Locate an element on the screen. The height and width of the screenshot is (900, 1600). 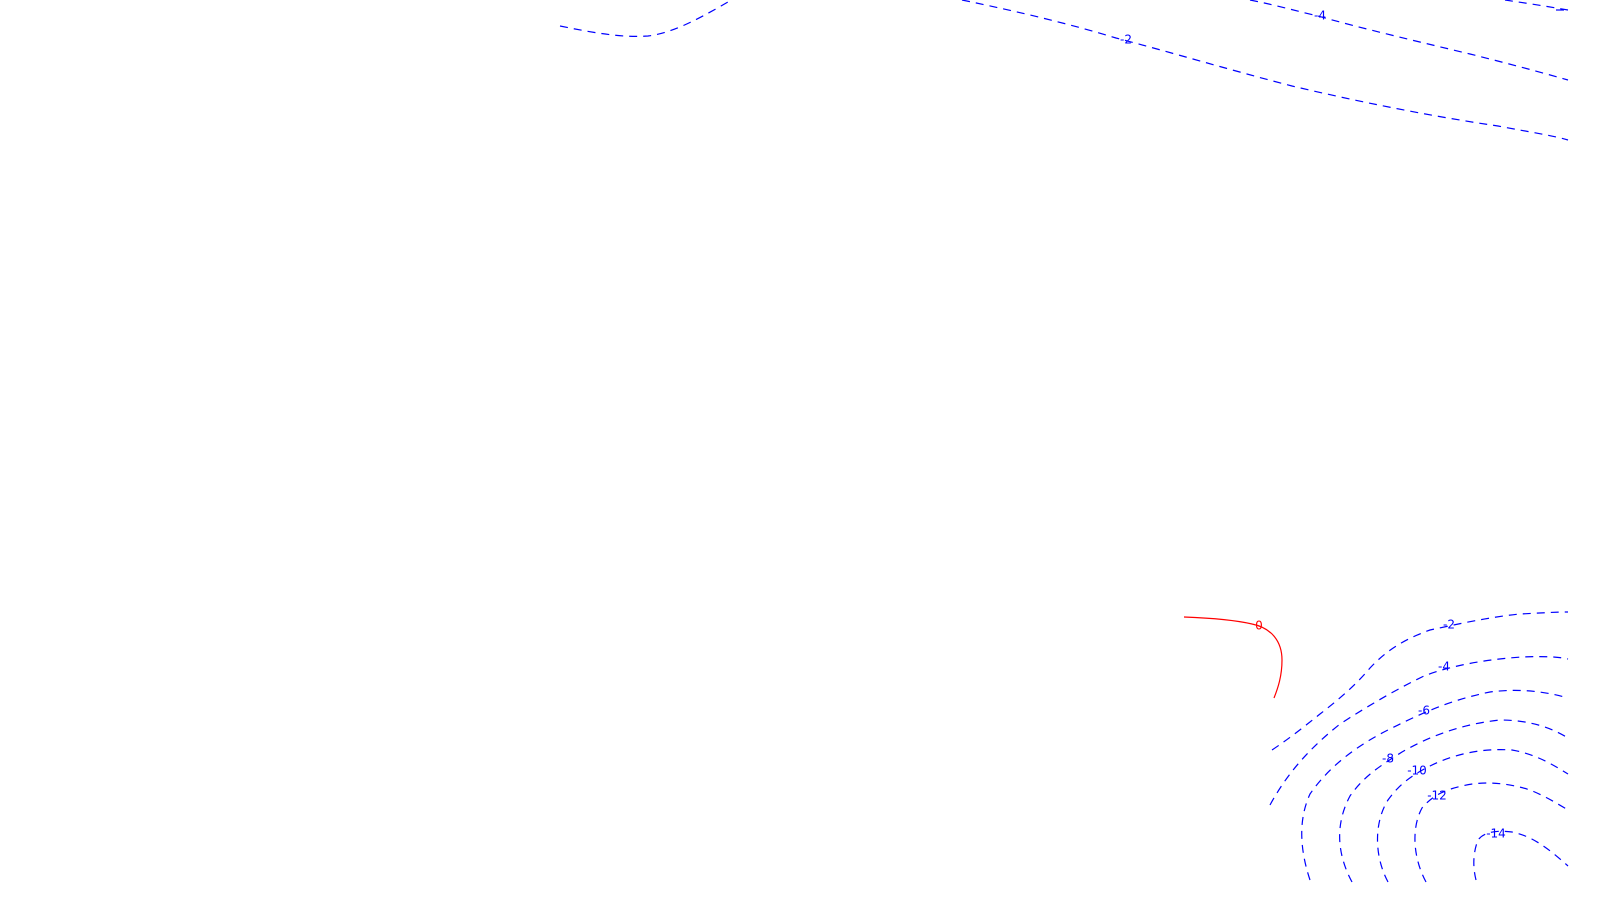
contour-label: -8 is located at coordinates (1388, 759).